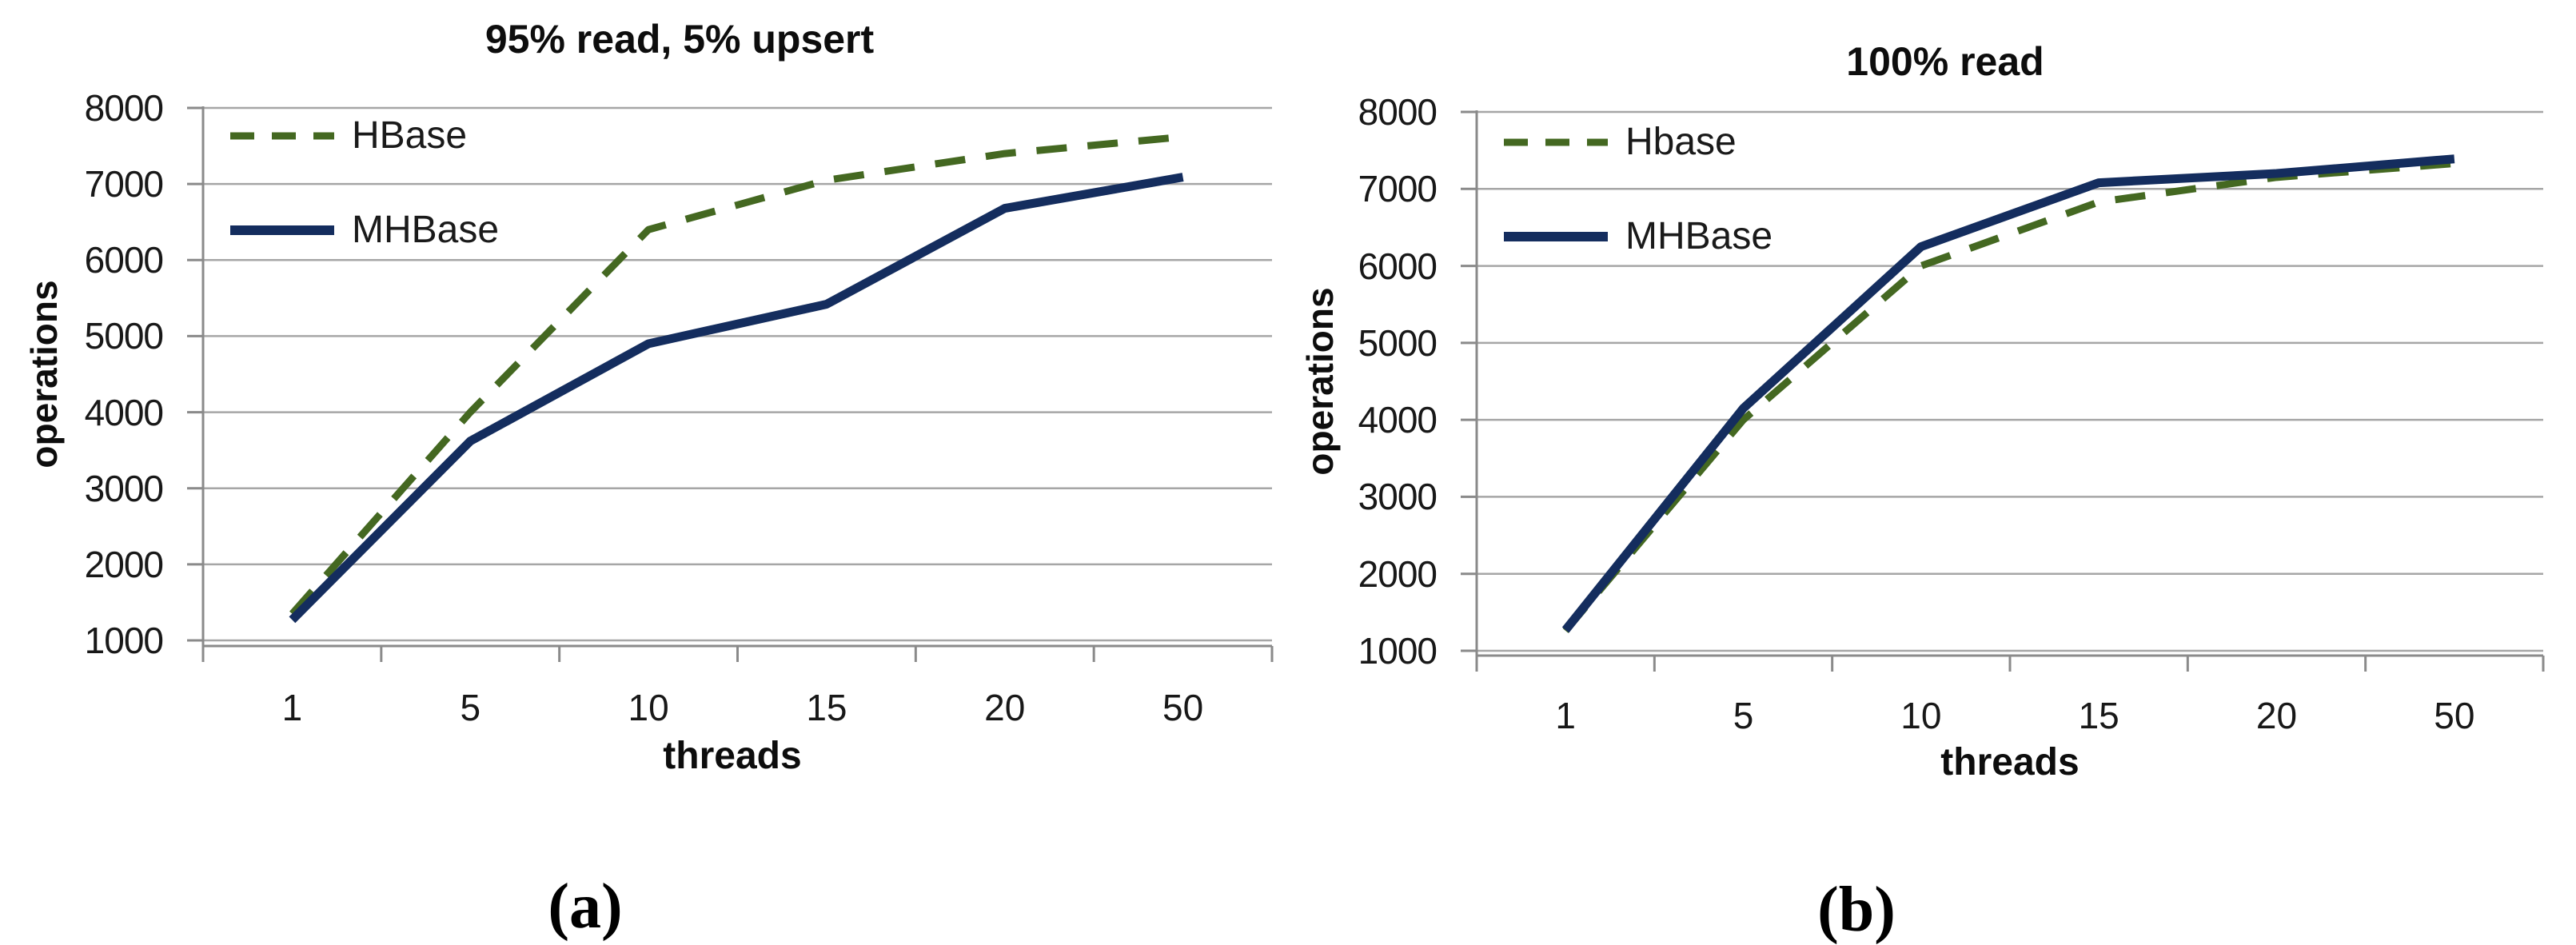  Describe the element at coordinates (410, 135) in the screenshot. I see `legend-label-HBase: HBase` at that location.